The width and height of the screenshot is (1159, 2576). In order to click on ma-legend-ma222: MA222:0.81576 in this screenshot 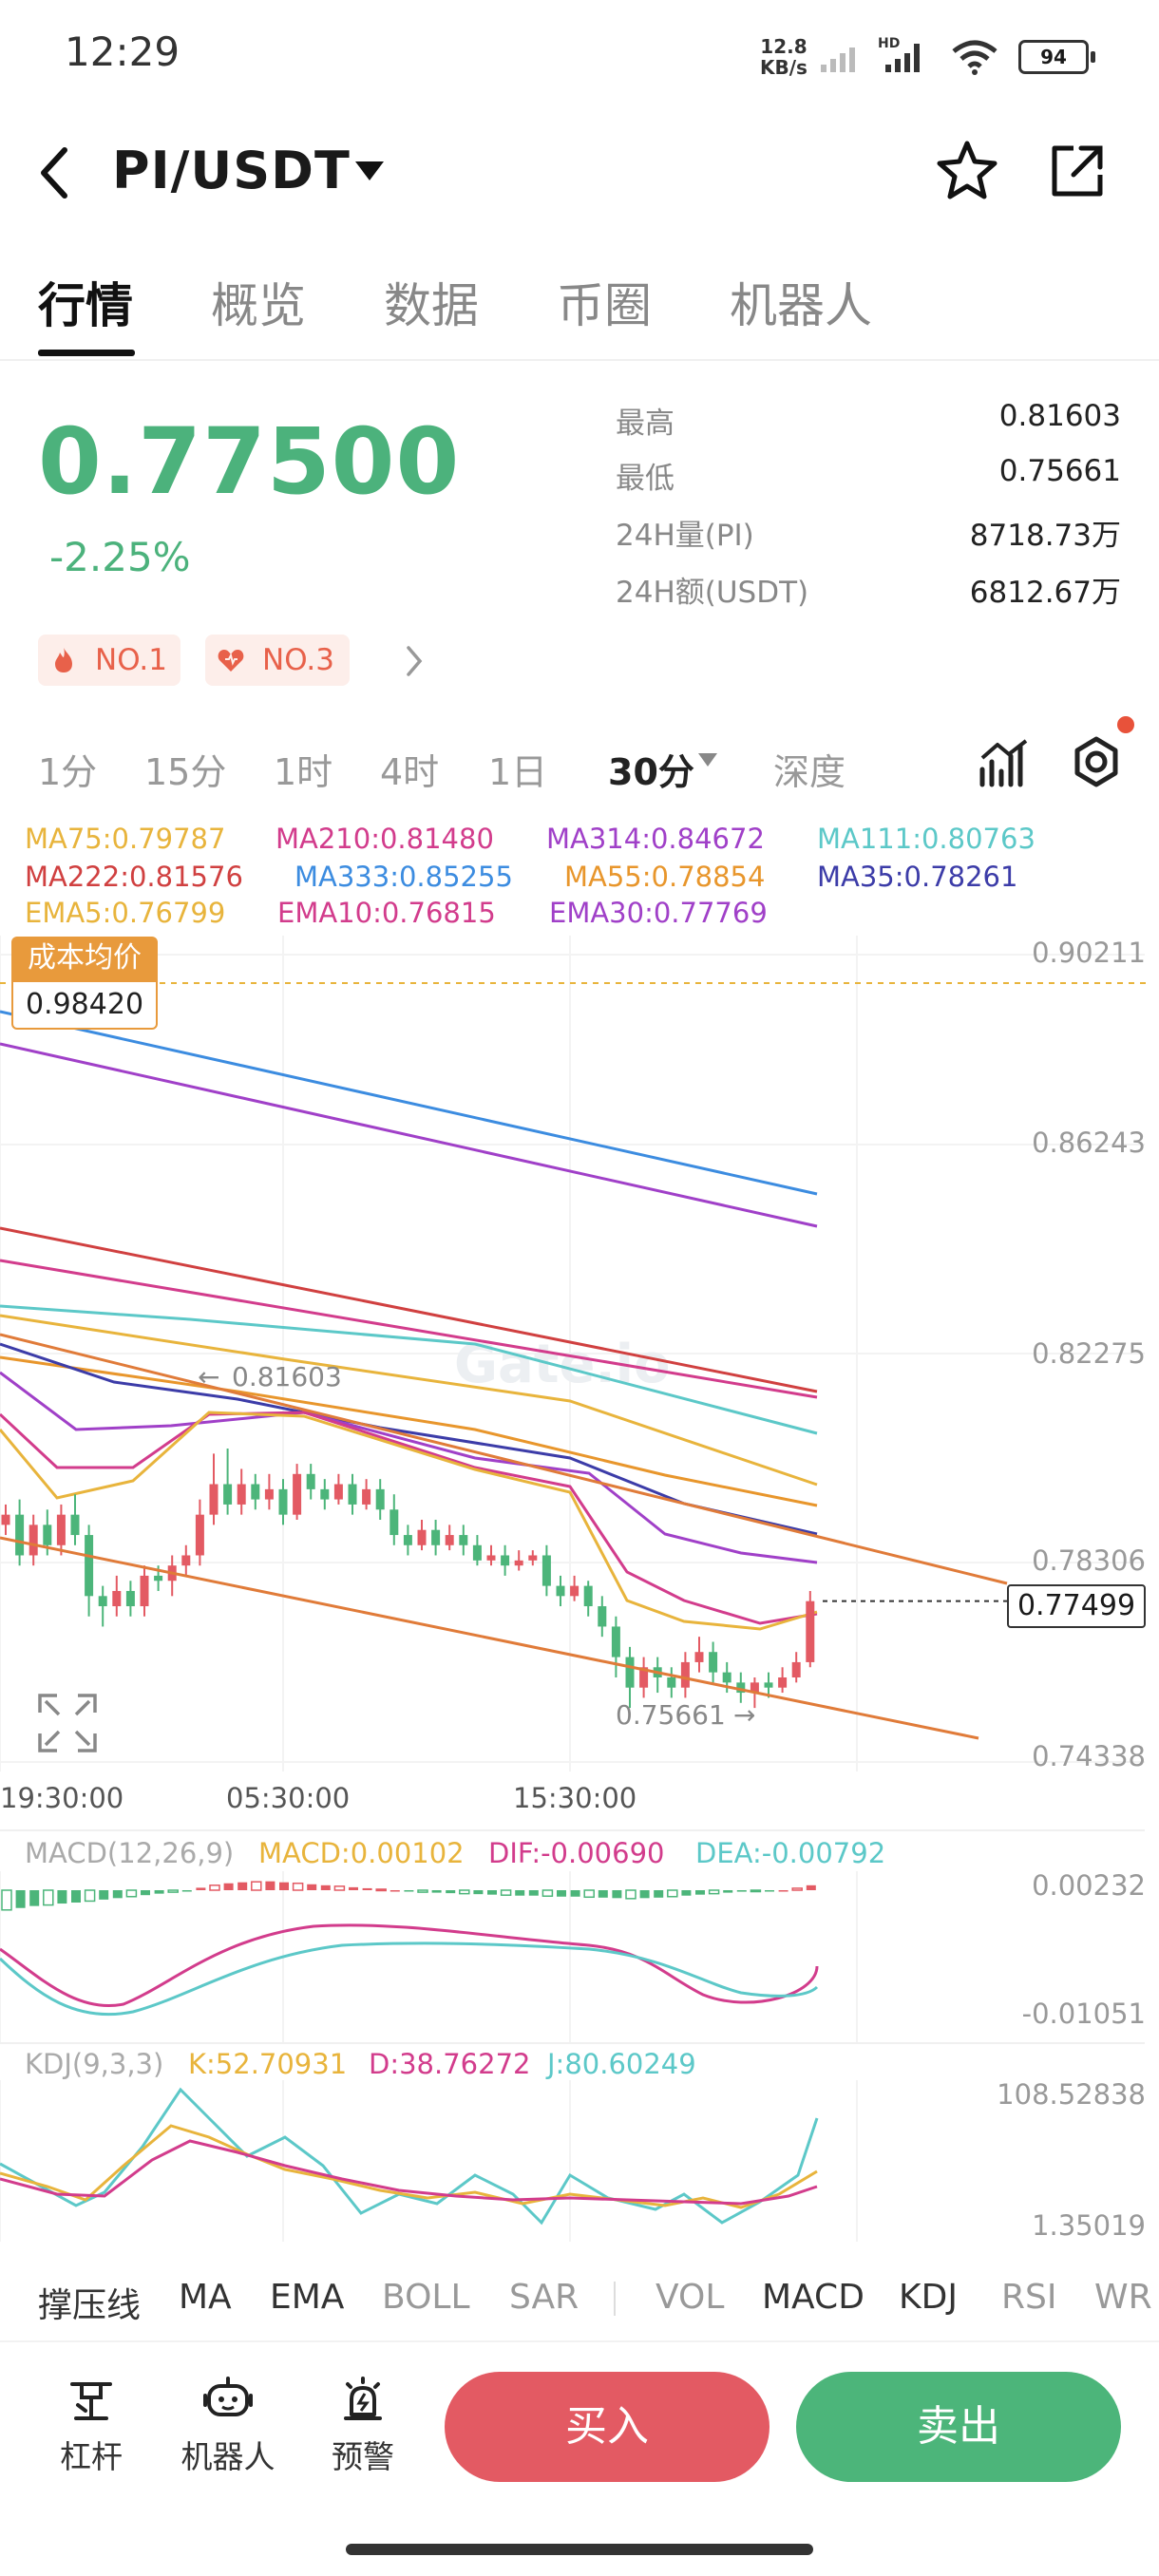, I will do `click(134, 877)`.